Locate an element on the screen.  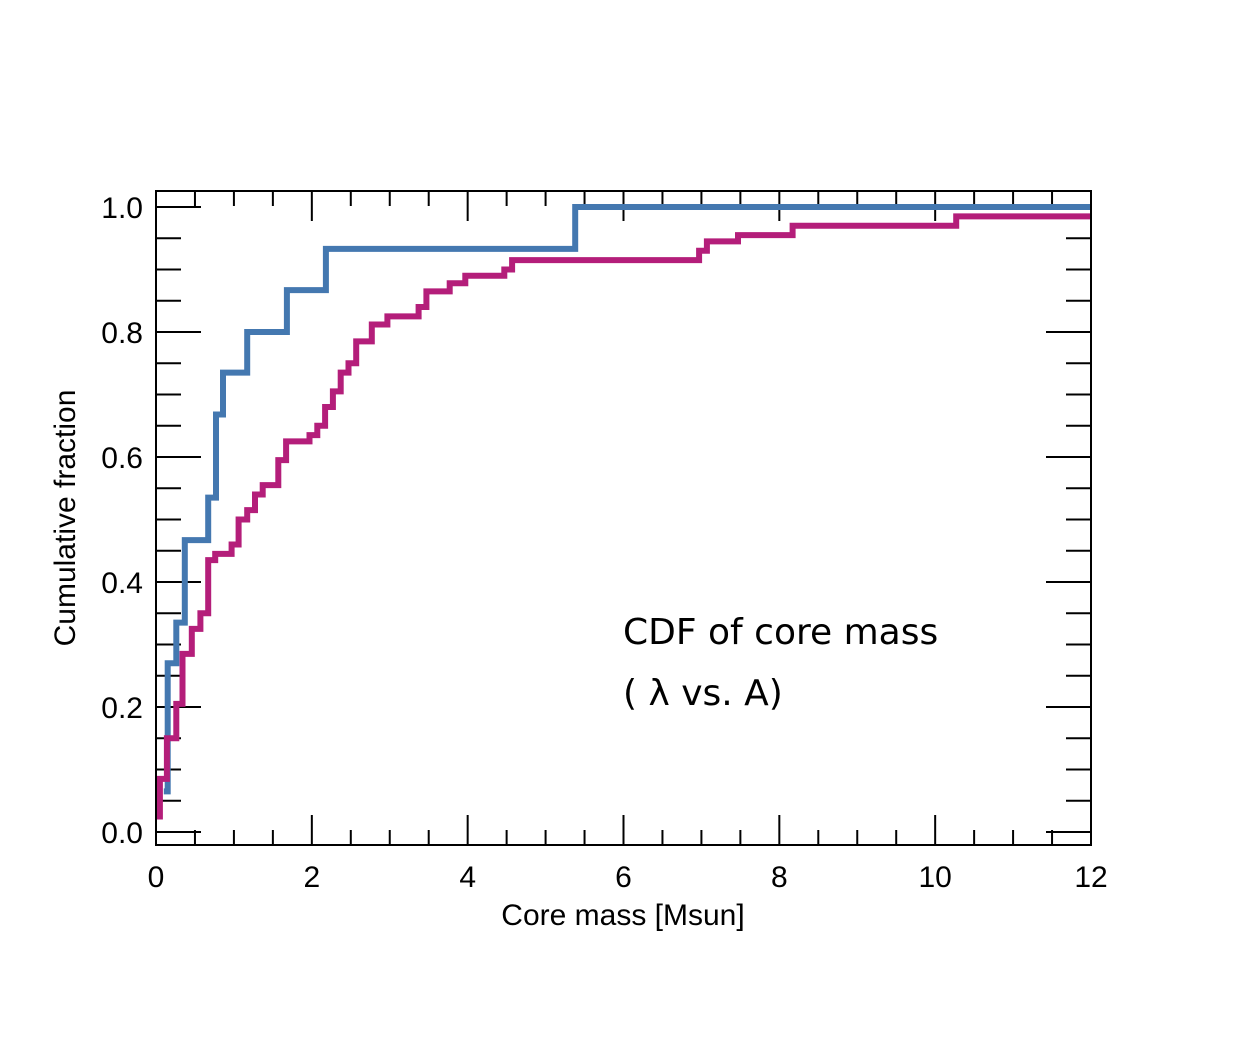
x-axis-label: Core mass [Msun] is located at coordinates (622, 915).